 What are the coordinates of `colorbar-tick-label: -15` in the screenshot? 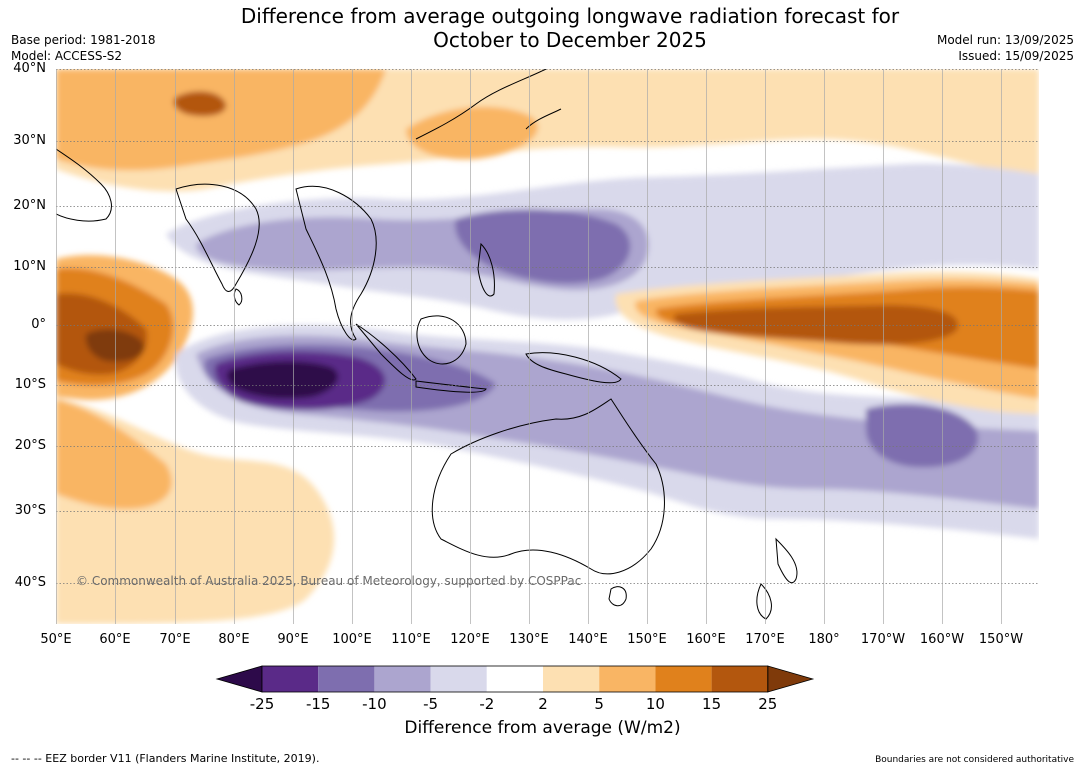 It's located at (318, 704).